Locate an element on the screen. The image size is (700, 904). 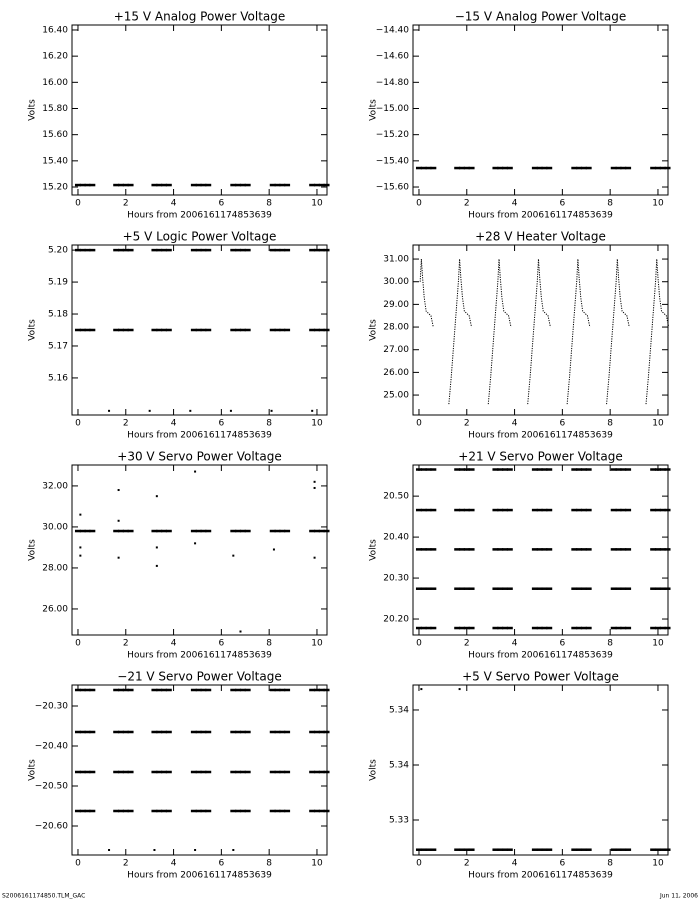
y-tick-label: −20.40 is located at coordinates (52, 747).